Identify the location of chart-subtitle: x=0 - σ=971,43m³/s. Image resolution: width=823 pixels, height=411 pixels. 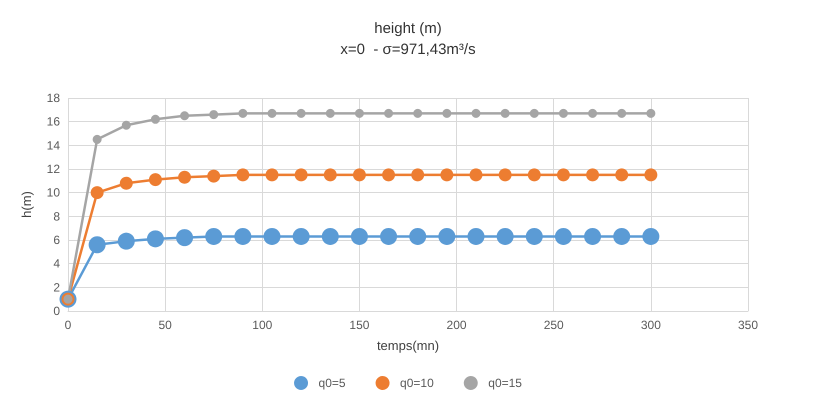
(408, 49).